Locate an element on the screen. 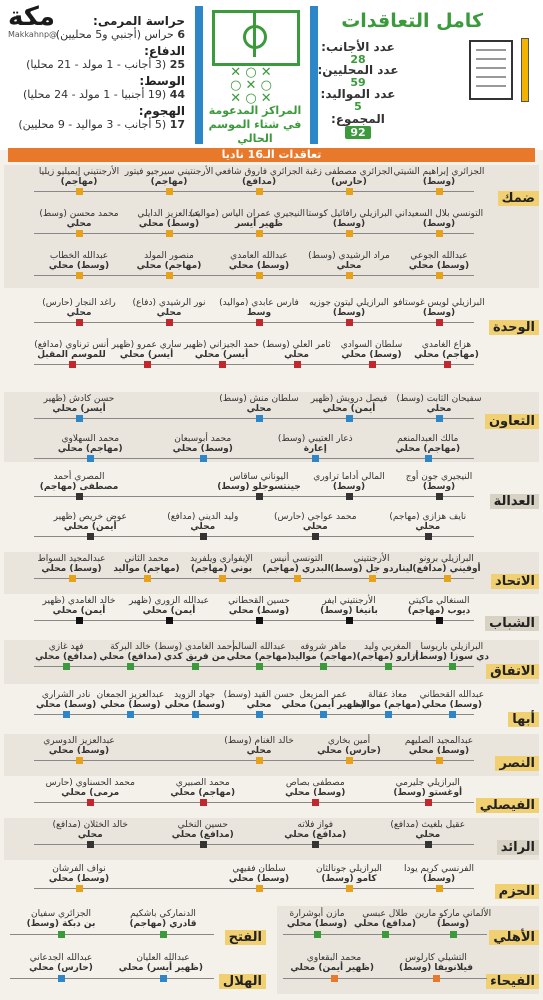 The height and width of the screenshot is (1000, 543). player-entry: التونسي بلال السعيداني (وسط) is located at coordinates (439, 219).